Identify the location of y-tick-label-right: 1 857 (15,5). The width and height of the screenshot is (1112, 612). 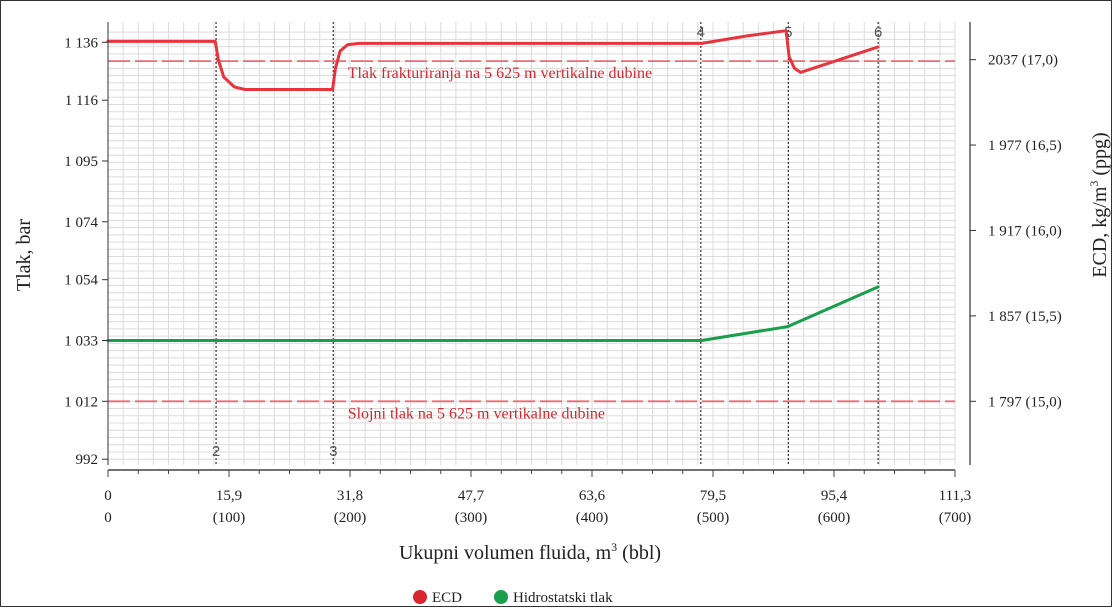
(1025, 317).